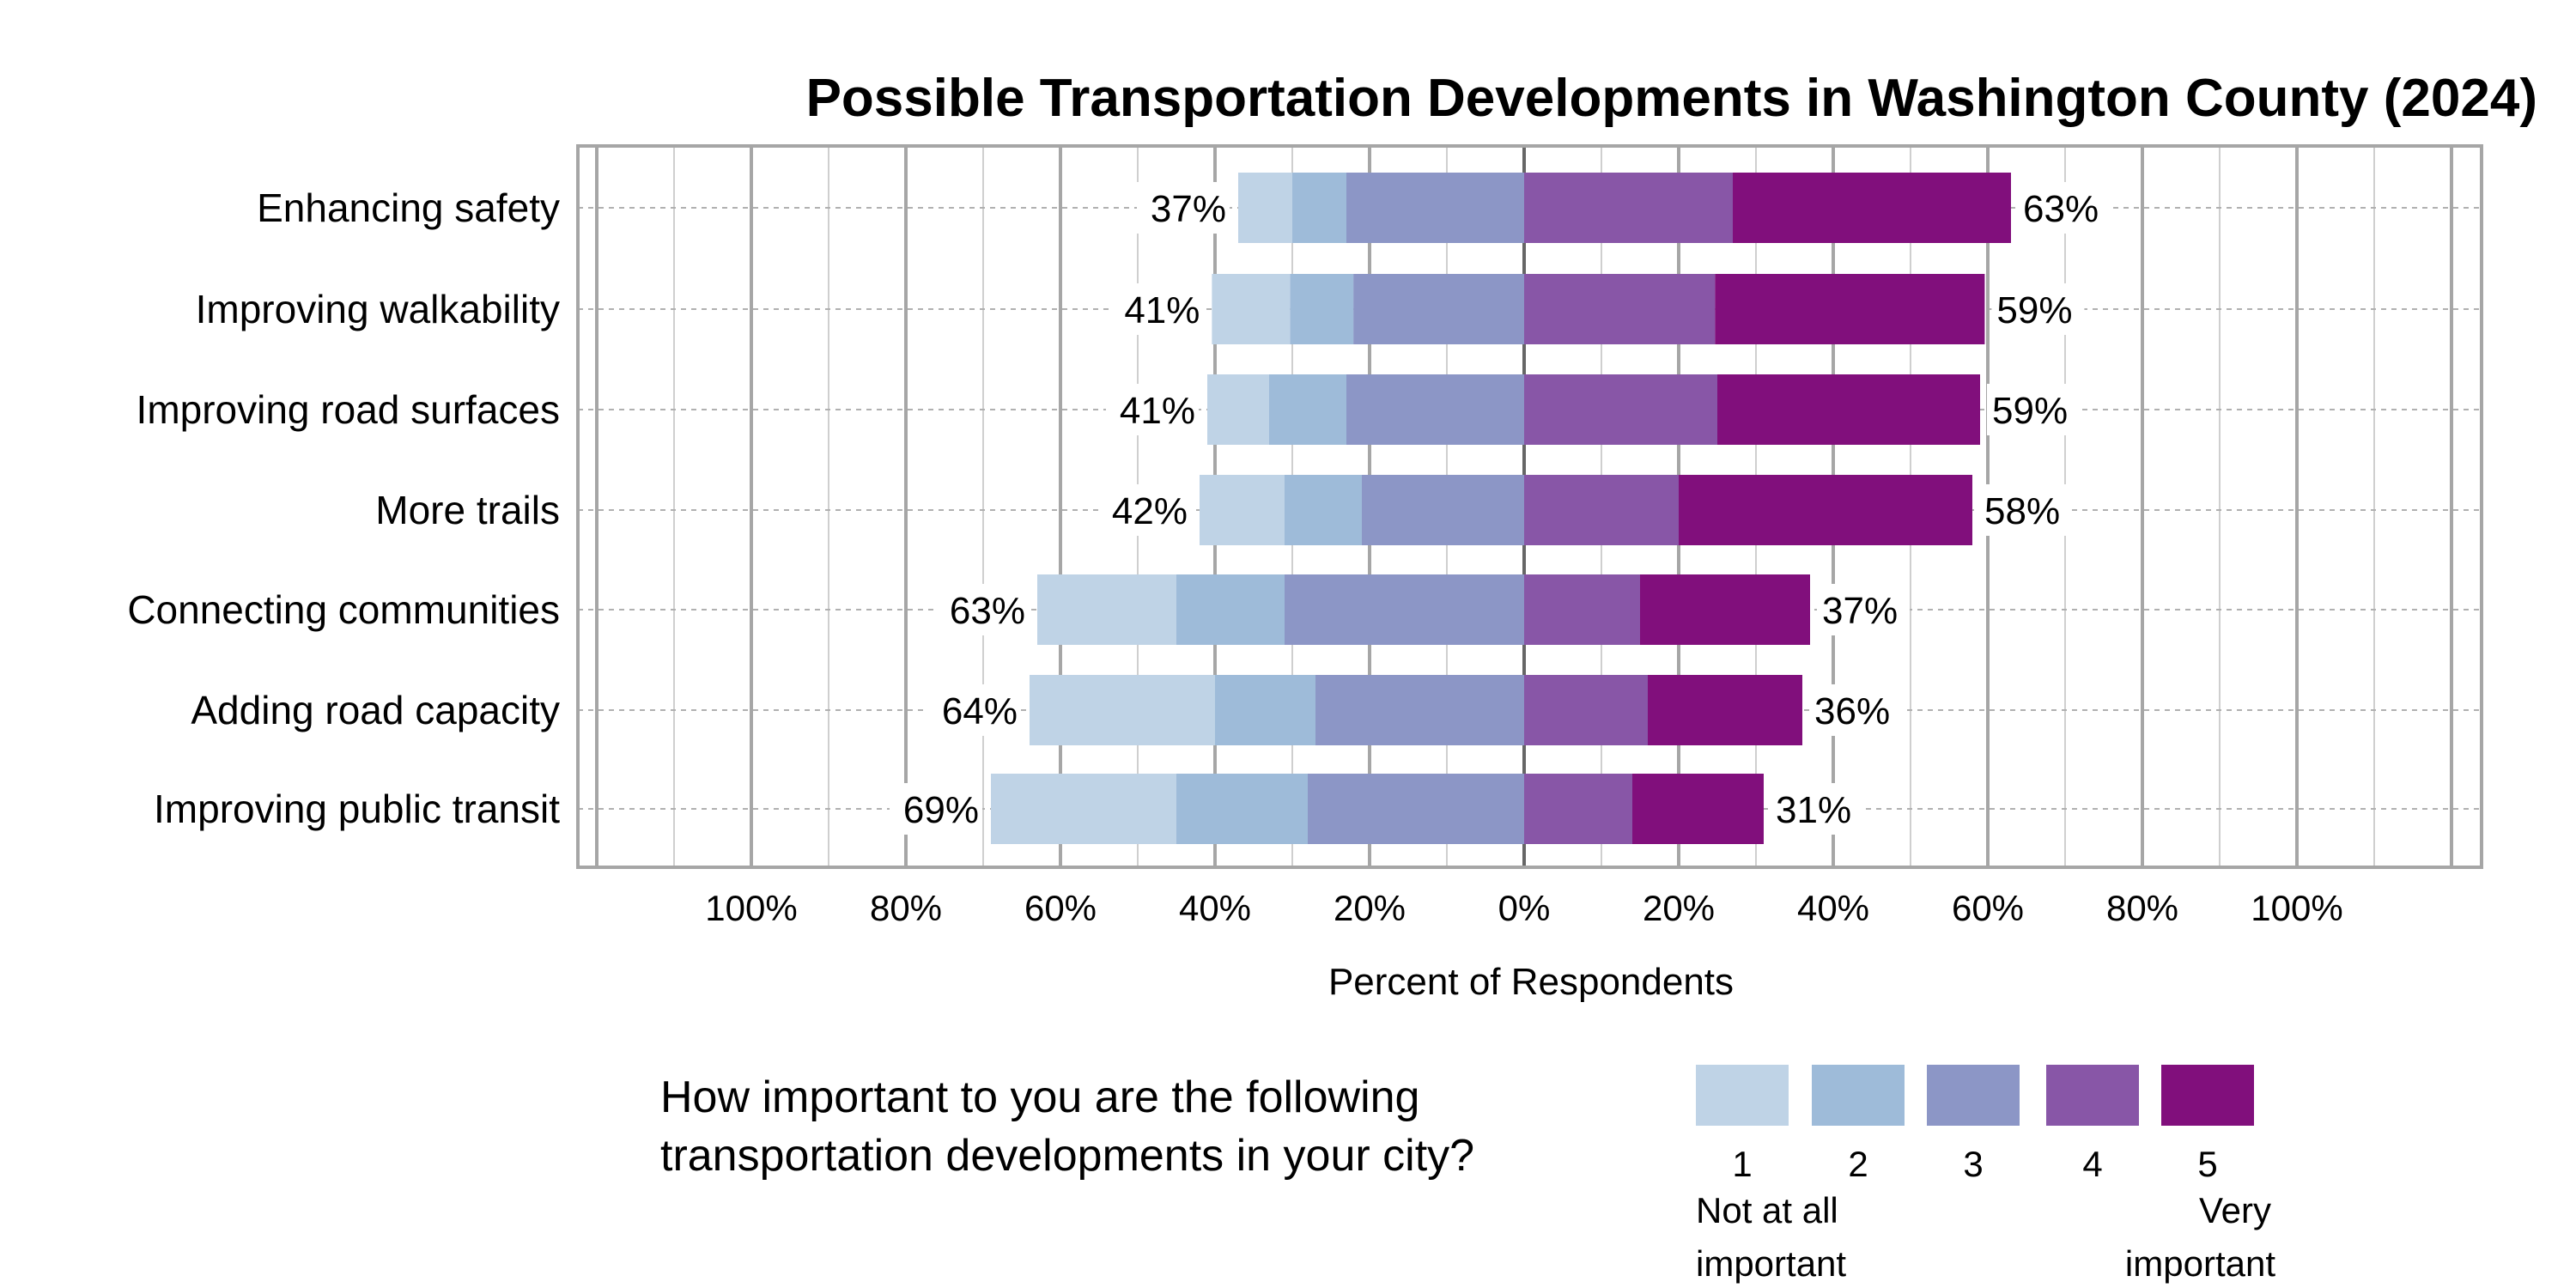 This screenshot has width=2576, height=1288. Describe the element at coordinates (348, 409) in the screenshot. I see `category-label: Improving road surfaces` at that location.